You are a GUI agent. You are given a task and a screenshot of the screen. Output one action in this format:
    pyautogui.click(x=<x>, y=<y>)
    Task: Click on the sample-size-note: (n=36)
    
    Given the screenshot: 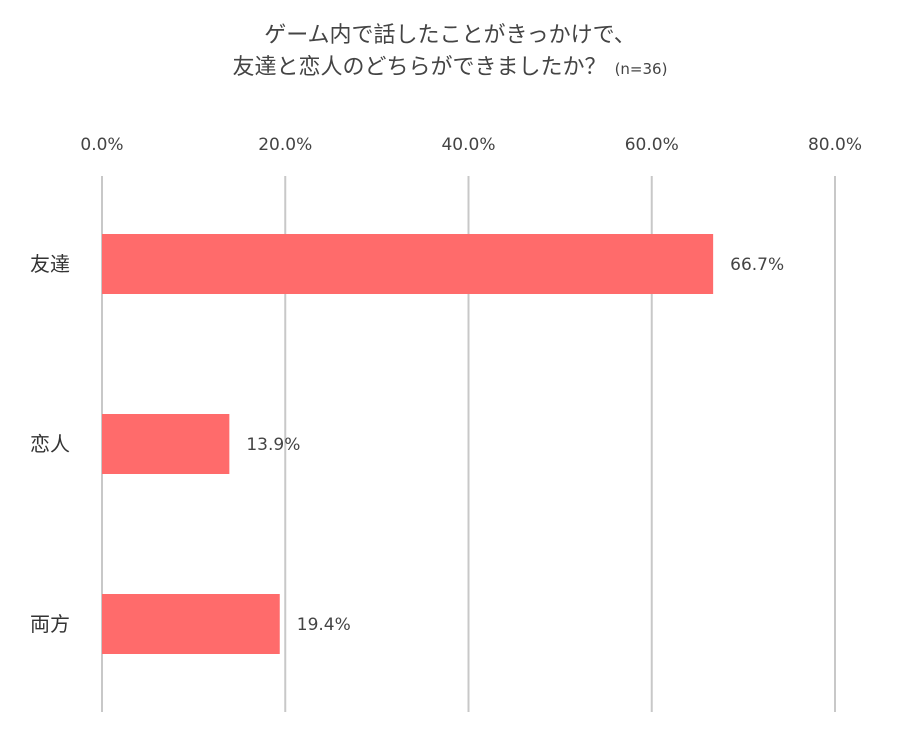 What is the action you would take?
    pyautogui.click(x=641, y=69)
    